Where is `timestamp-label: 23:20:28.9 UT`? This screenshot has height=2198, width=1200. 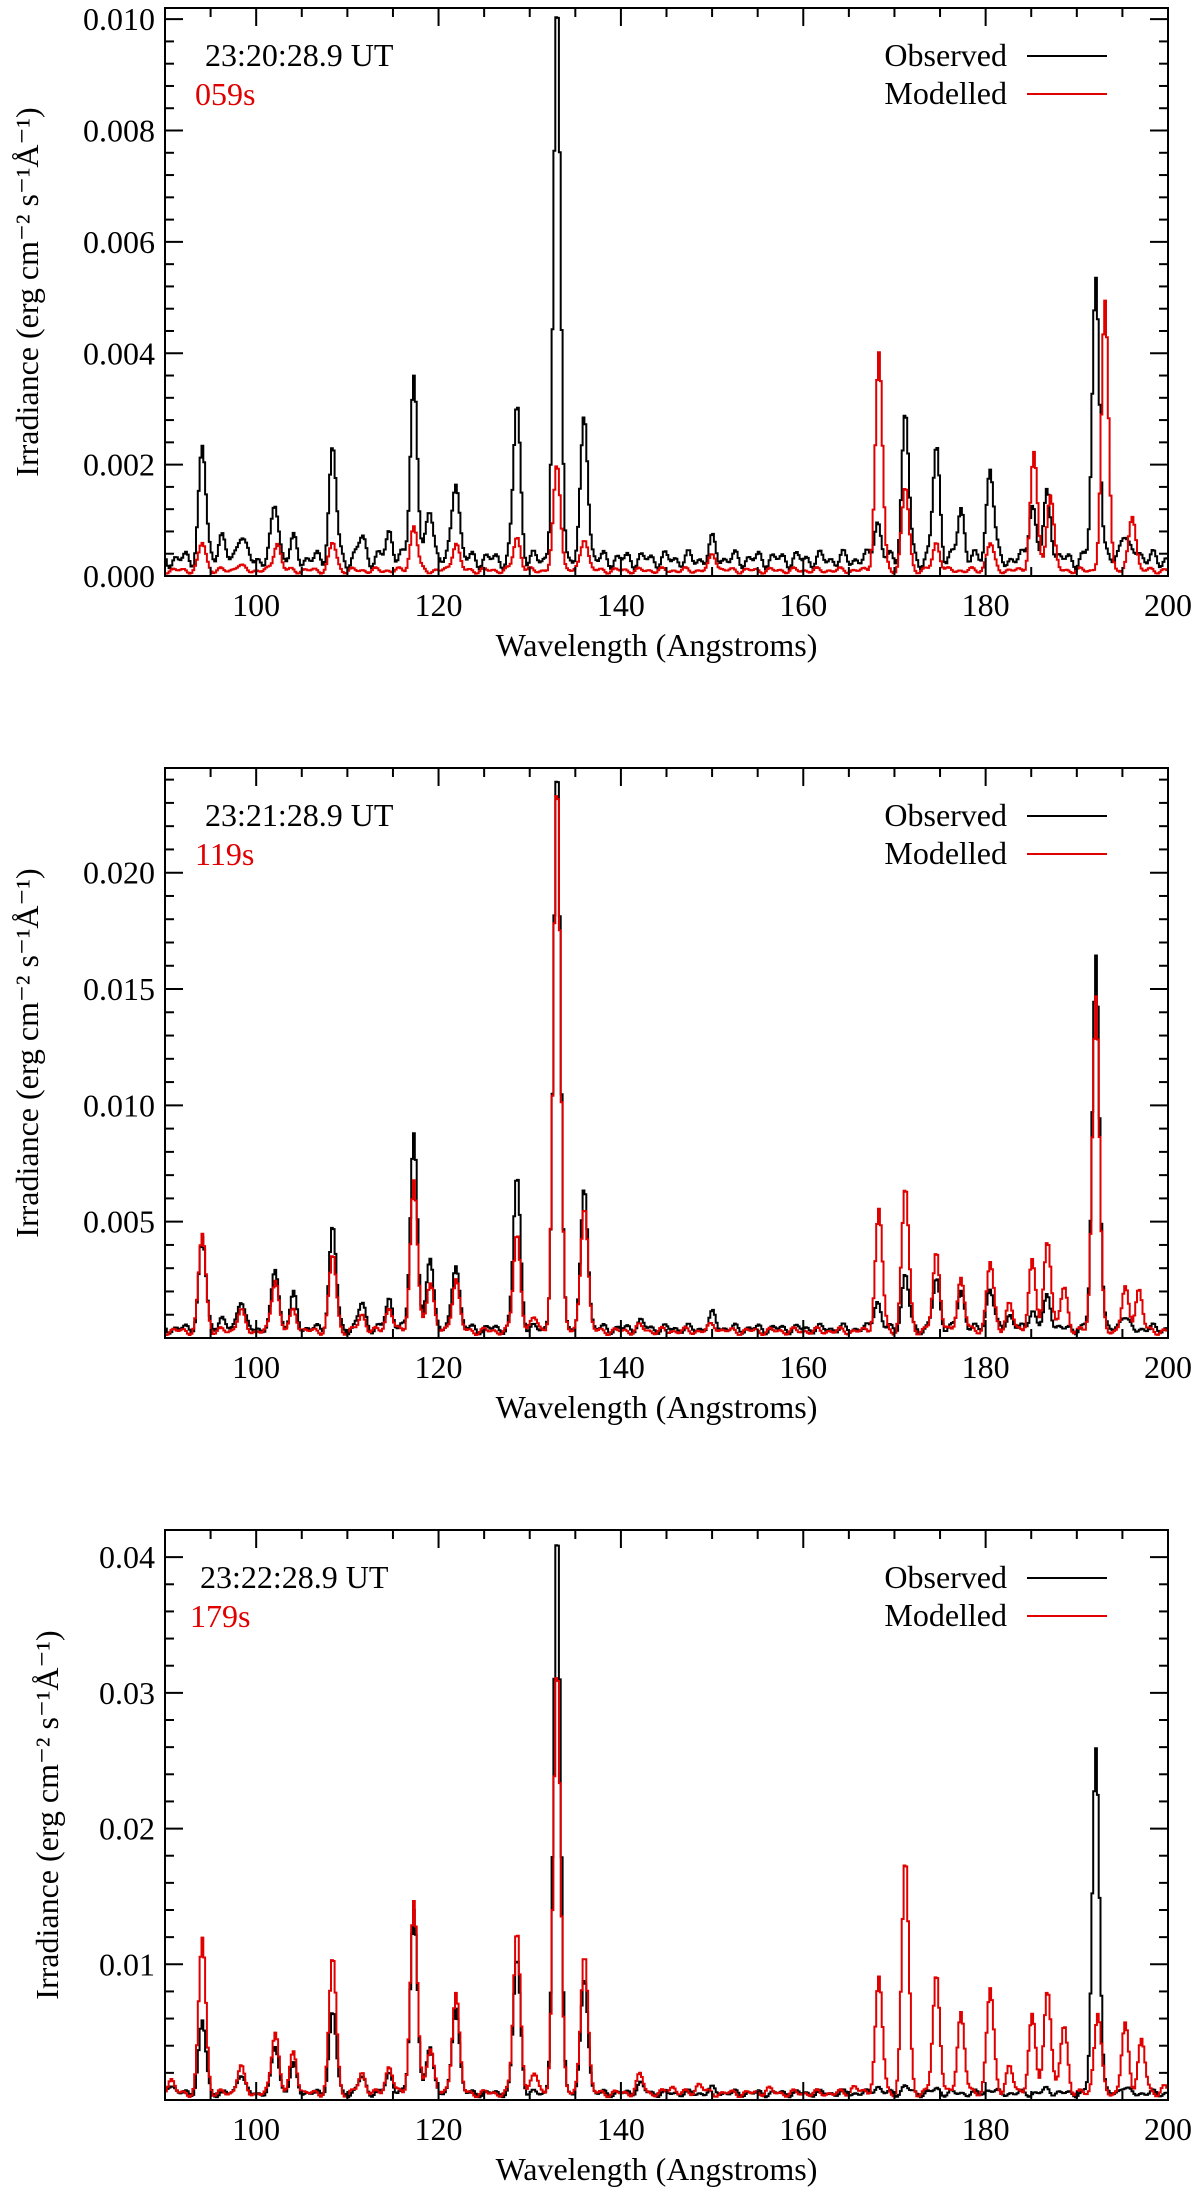
timestamp-label: 23:20:28.9 UT is located at coordinates (299, 55).